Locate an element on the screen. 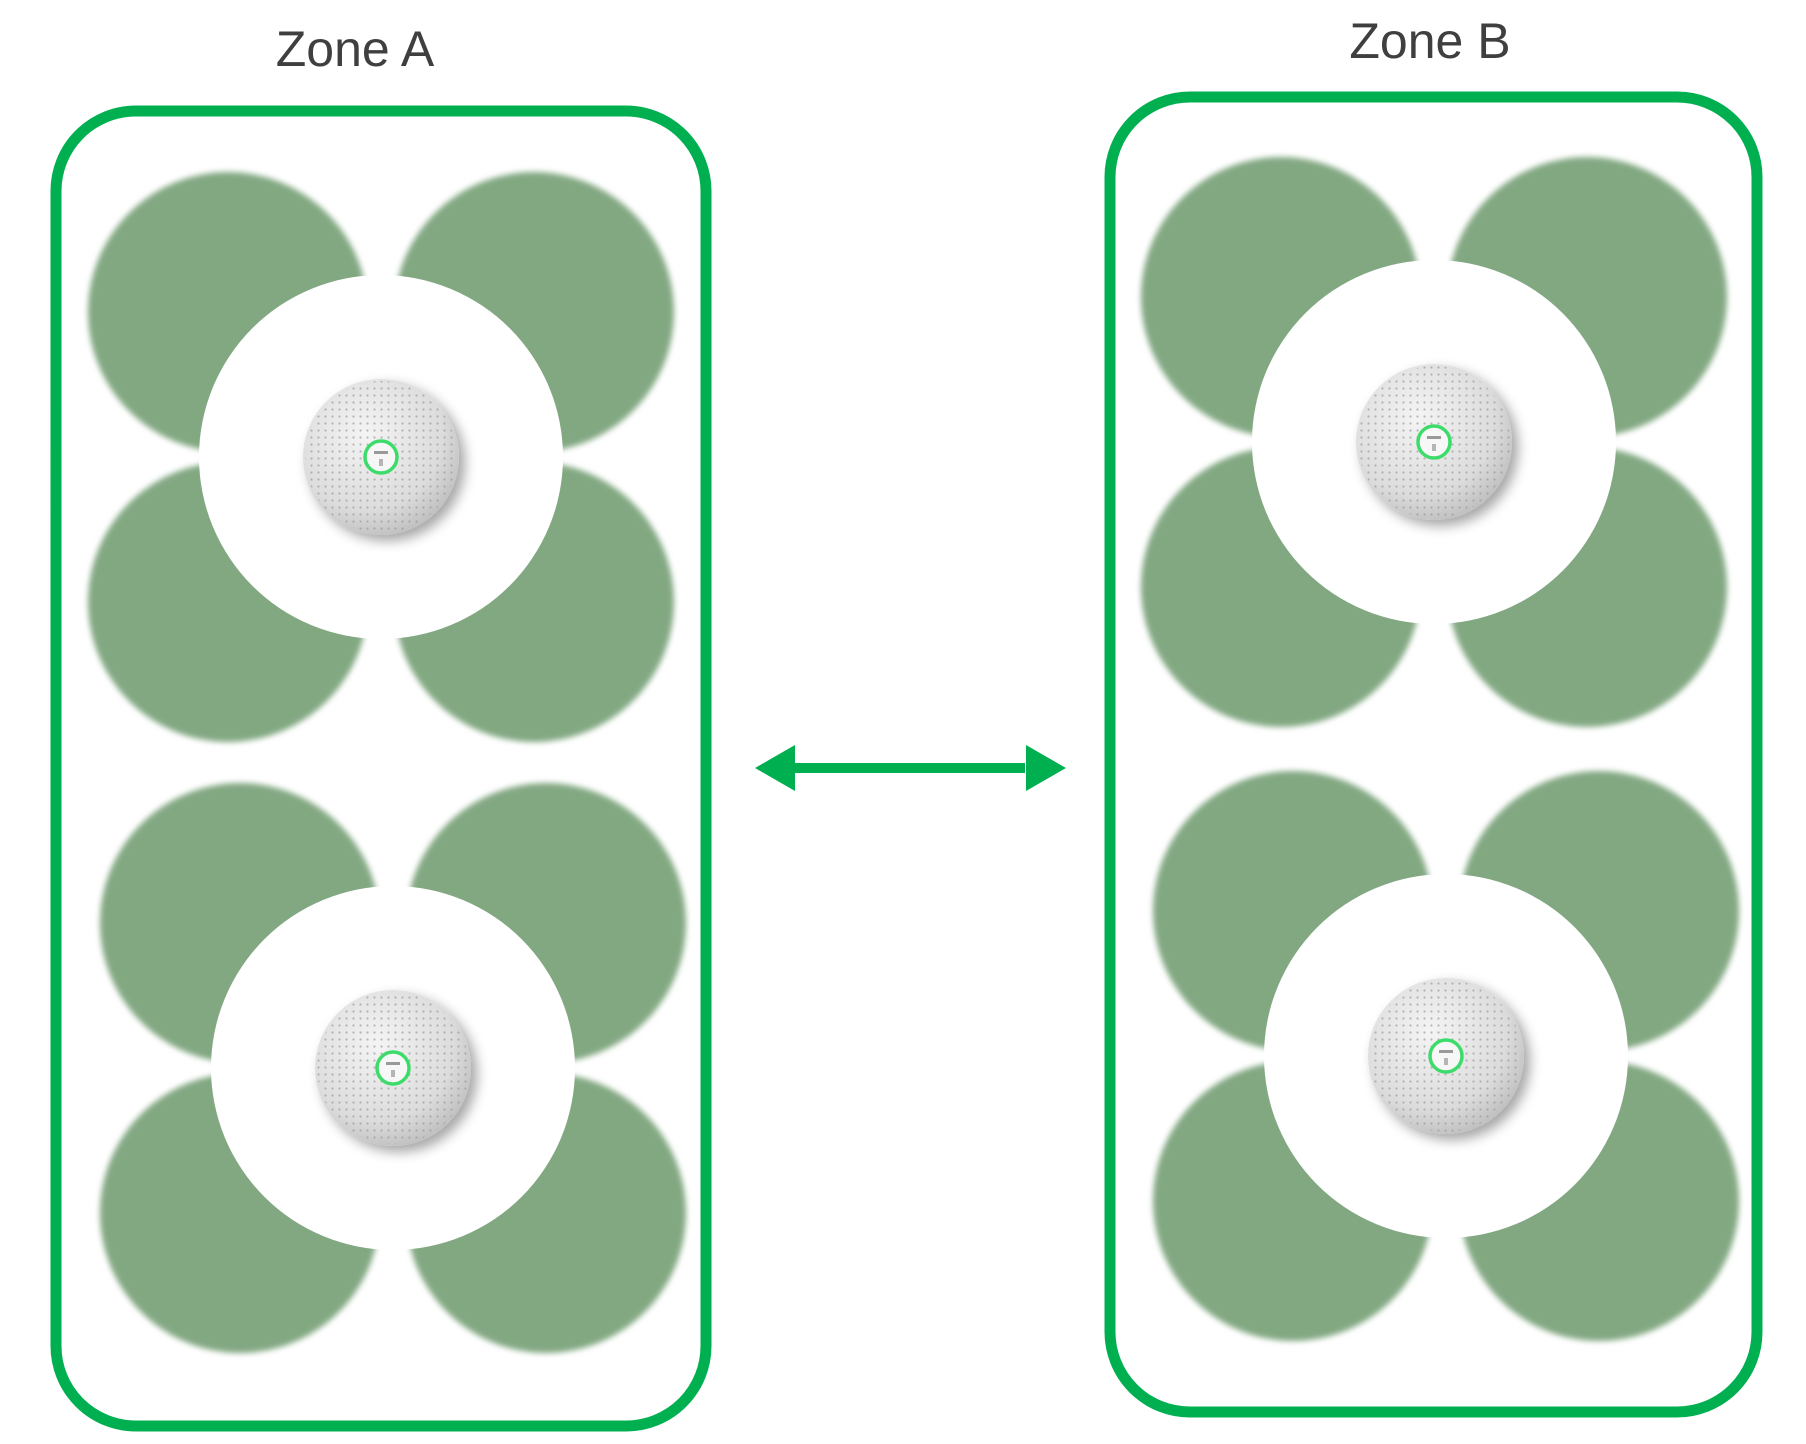  pickup-lobe-a2-top-right is located at coordinates (546, 923).